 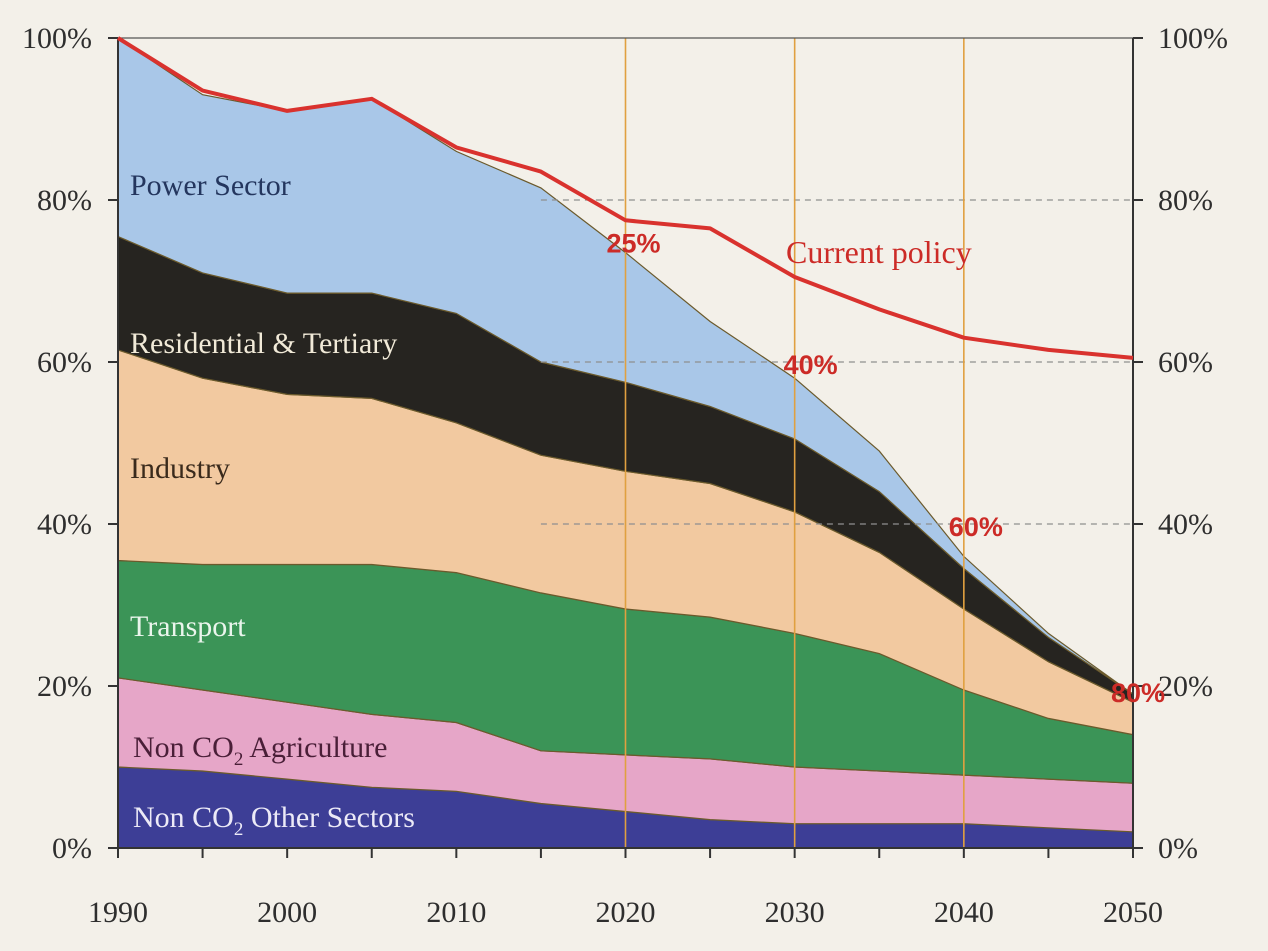 I want to click on y-tick-label-right: 100%, so click(x=1193, y=38).